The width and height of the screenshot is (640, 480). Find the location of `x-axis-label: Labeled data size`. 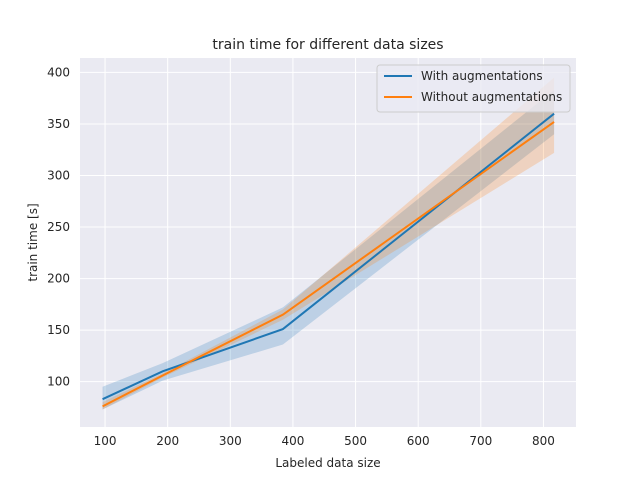

x-axis-label: Labeled data size is located at coordinates (327, 463).